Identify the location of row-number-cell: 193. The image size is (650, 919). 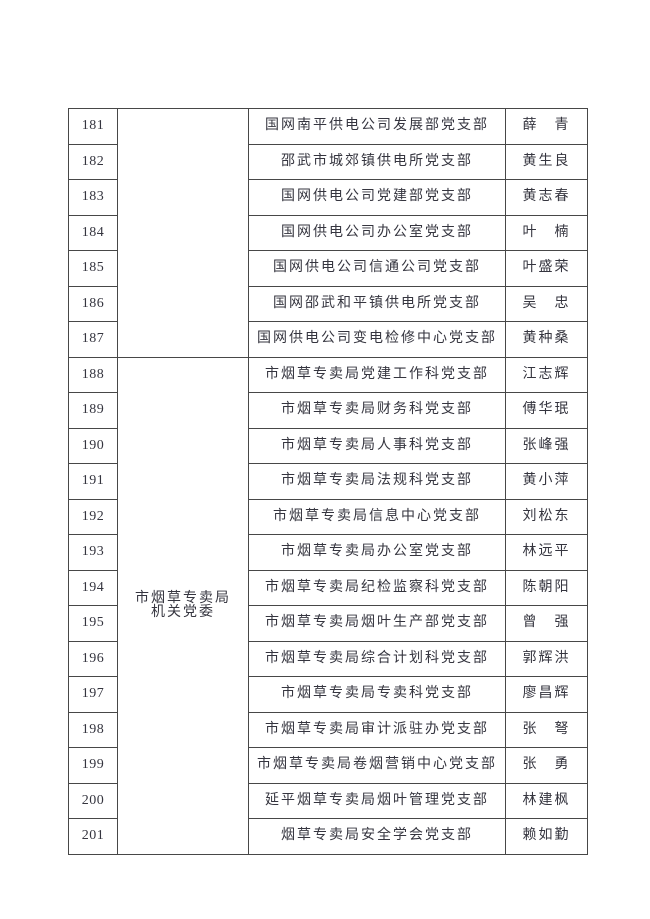
(93, 552).